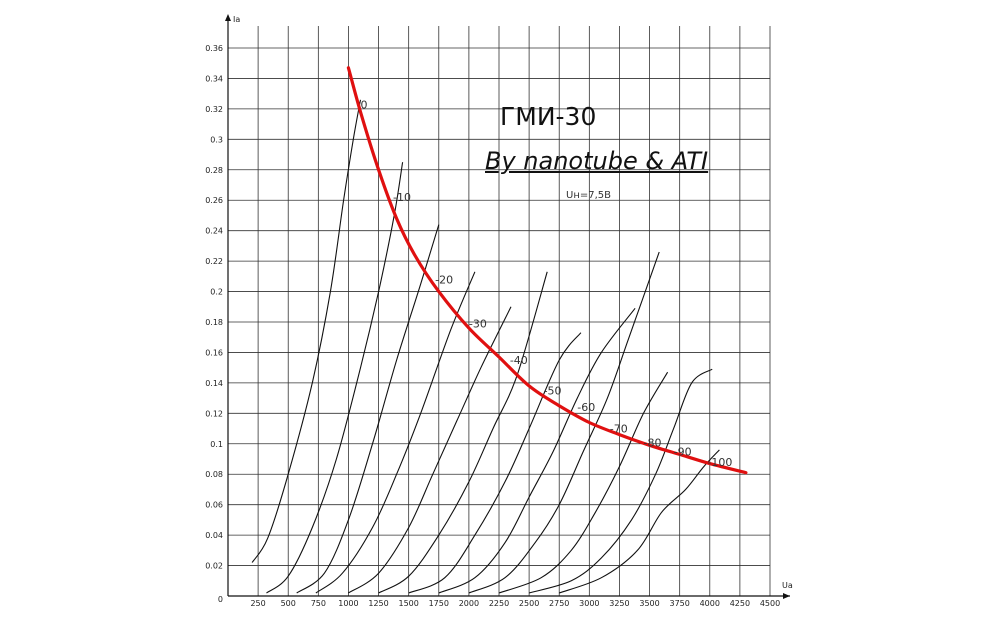 Image resolution: width=1000 pixels, height=625 pixels. Describe the element at coordinates (214, 383) in the screenshot. I see `y-tick-label: 0.14` at that location.